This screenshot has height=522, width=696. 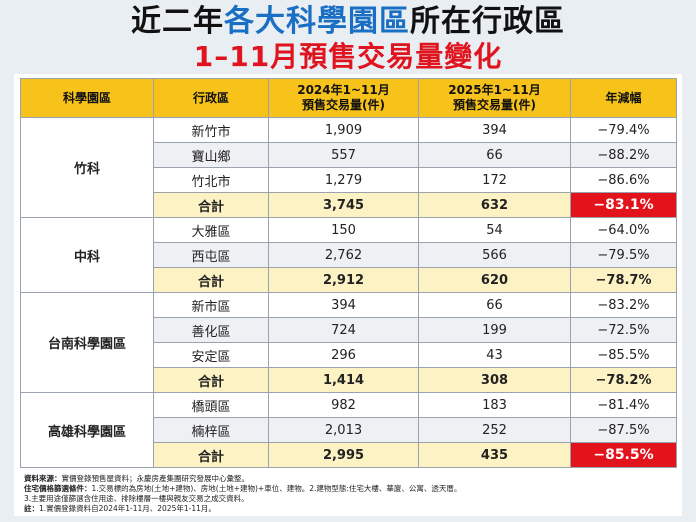 I want to click on change-cell: −64.0%, so click(x=623, y=230).